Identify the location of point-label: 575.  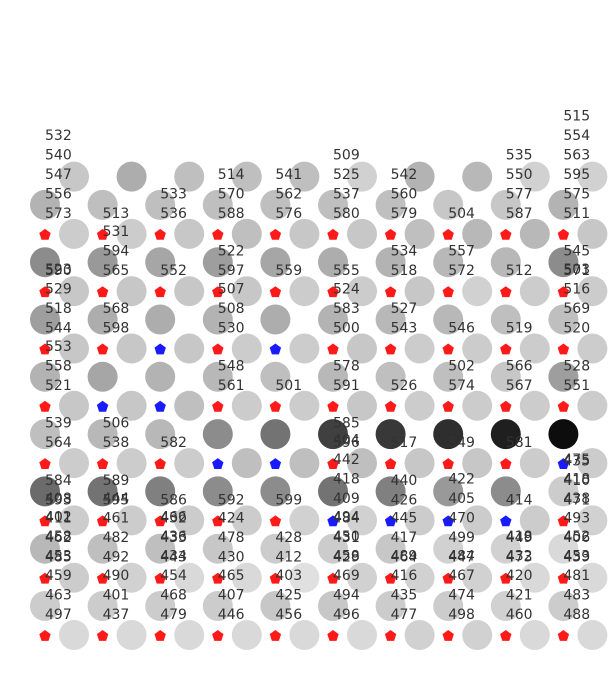
(576, 194).